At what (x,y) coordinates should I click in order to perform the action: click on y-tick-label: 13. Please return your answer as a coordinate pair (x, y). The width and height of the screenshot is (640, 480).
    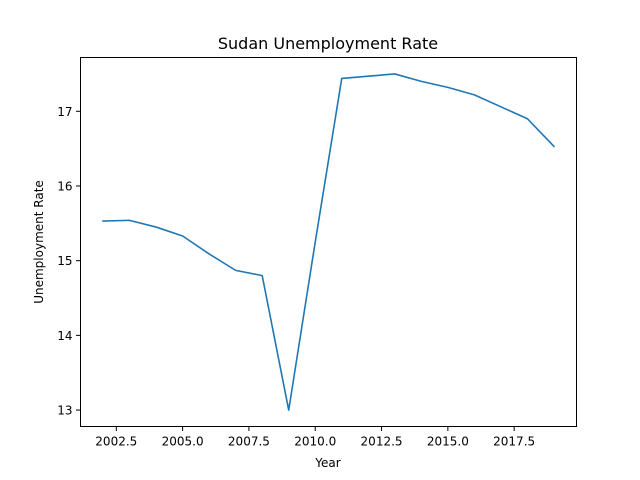
    Looking at the image, I should click on (64, 411).